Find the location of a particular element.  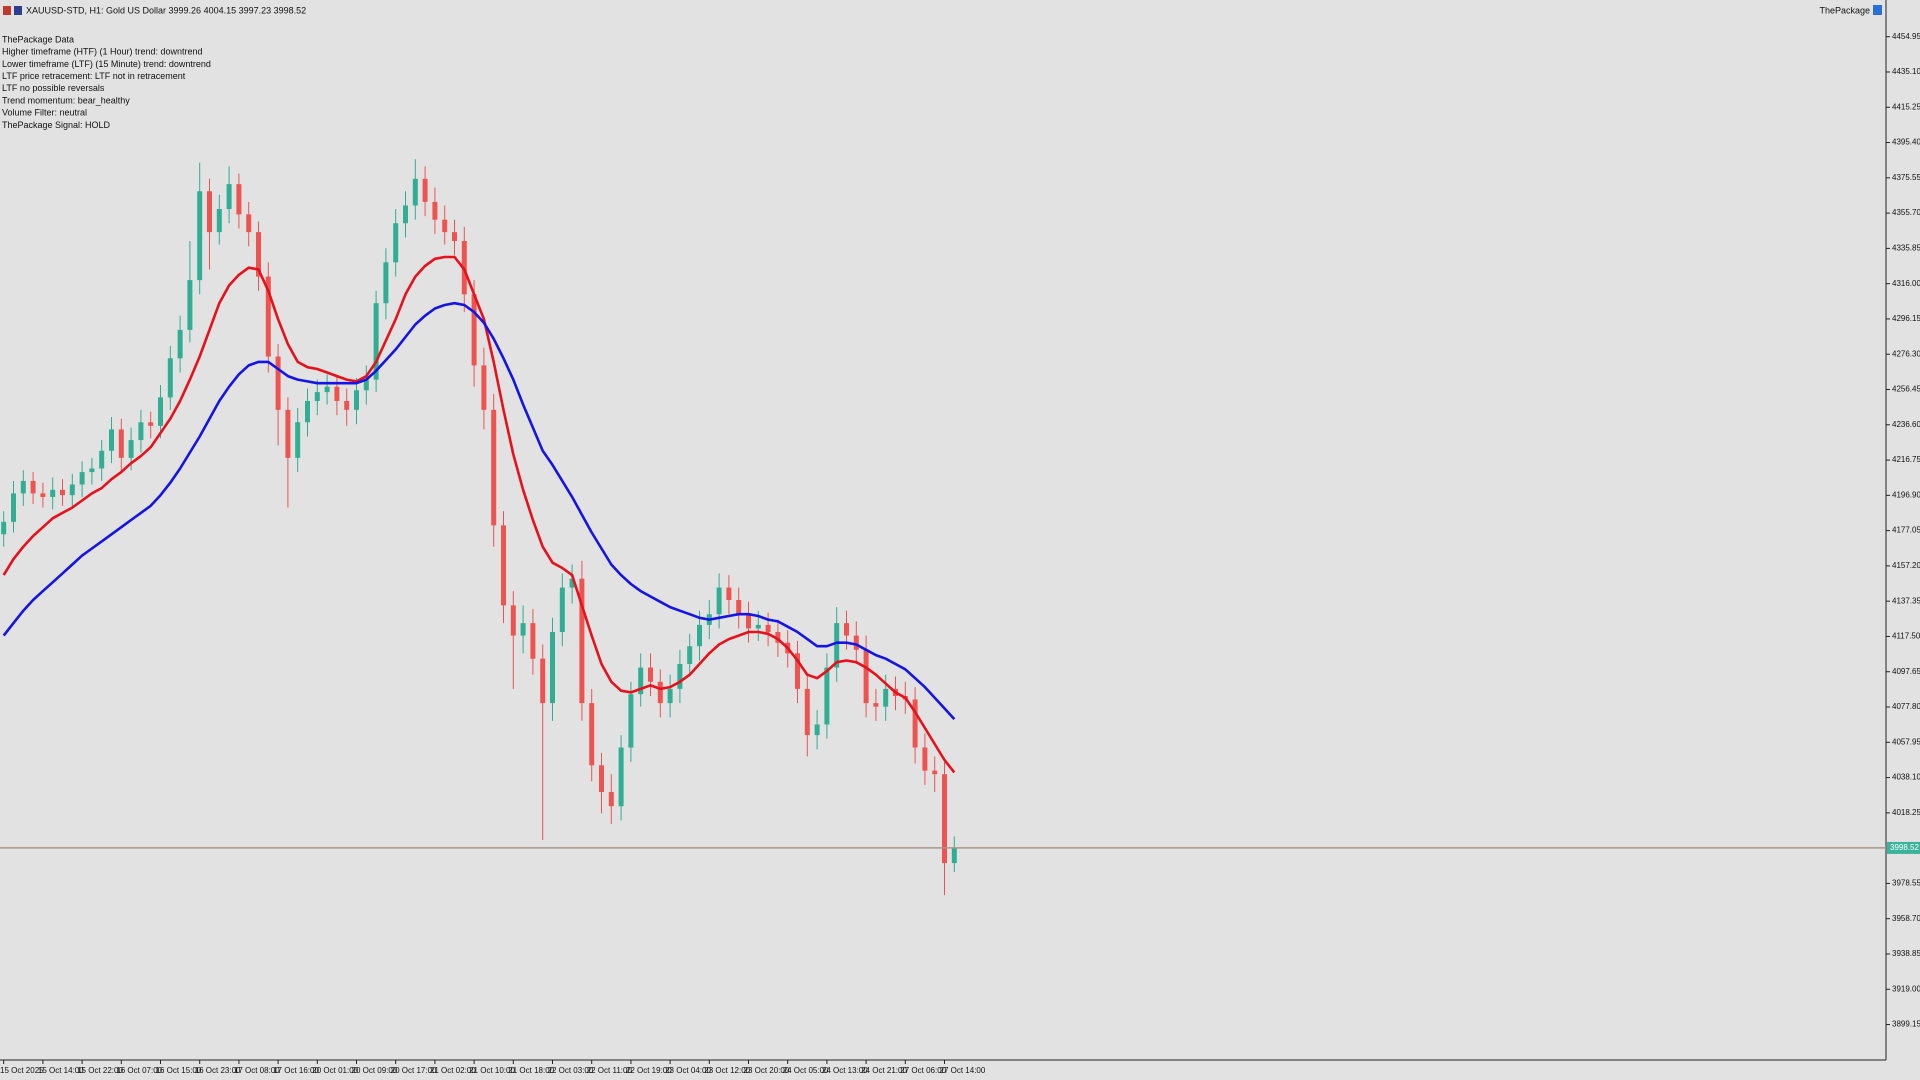

y-tick-label: 3919.00 is located at coordinates (1906, 988).